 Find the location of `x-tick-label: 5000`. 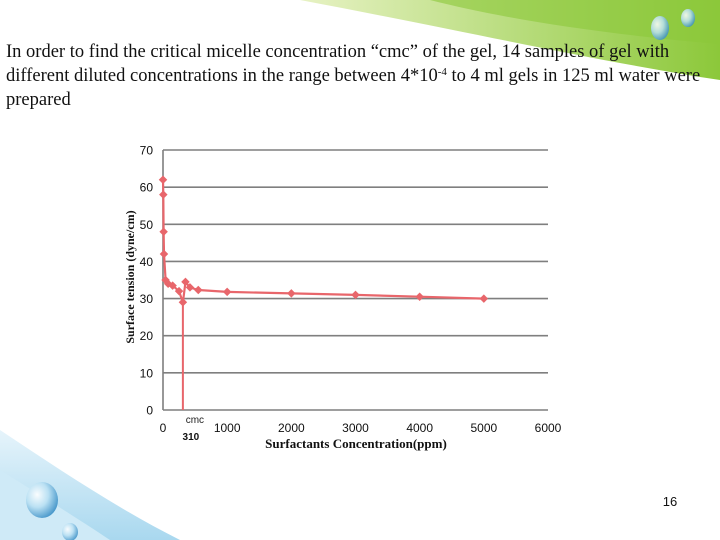

x-tick-label: 5000 is located at coordinates (483, 428).